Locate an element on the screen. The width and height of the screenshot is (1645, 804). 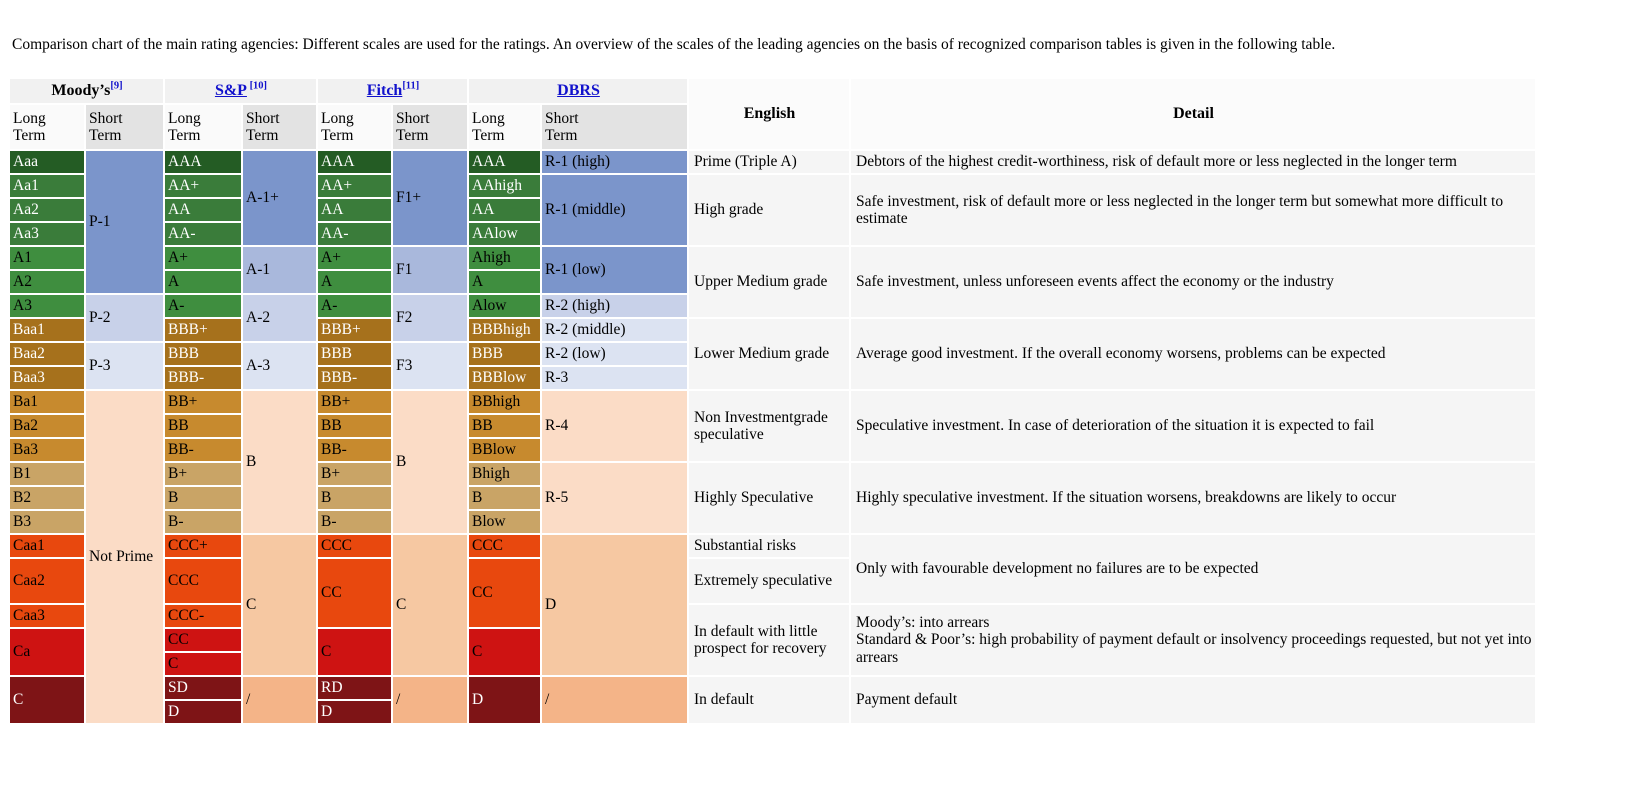
cell-fitch-short-slash-label: / is located at coordinates (398, 700).